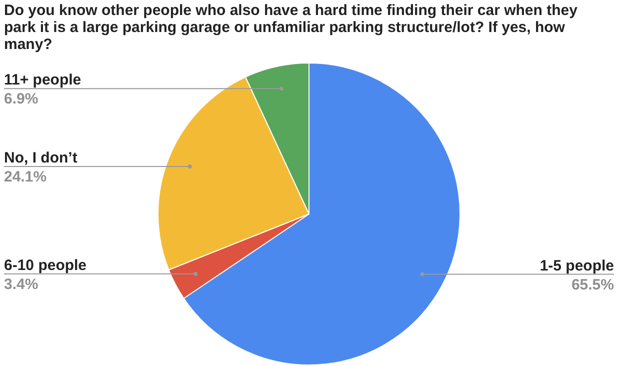  What do you see at coordinates (25, 177) in the screenshot?
I see `data-label: 24.1%` at bounding box center [25, 177].